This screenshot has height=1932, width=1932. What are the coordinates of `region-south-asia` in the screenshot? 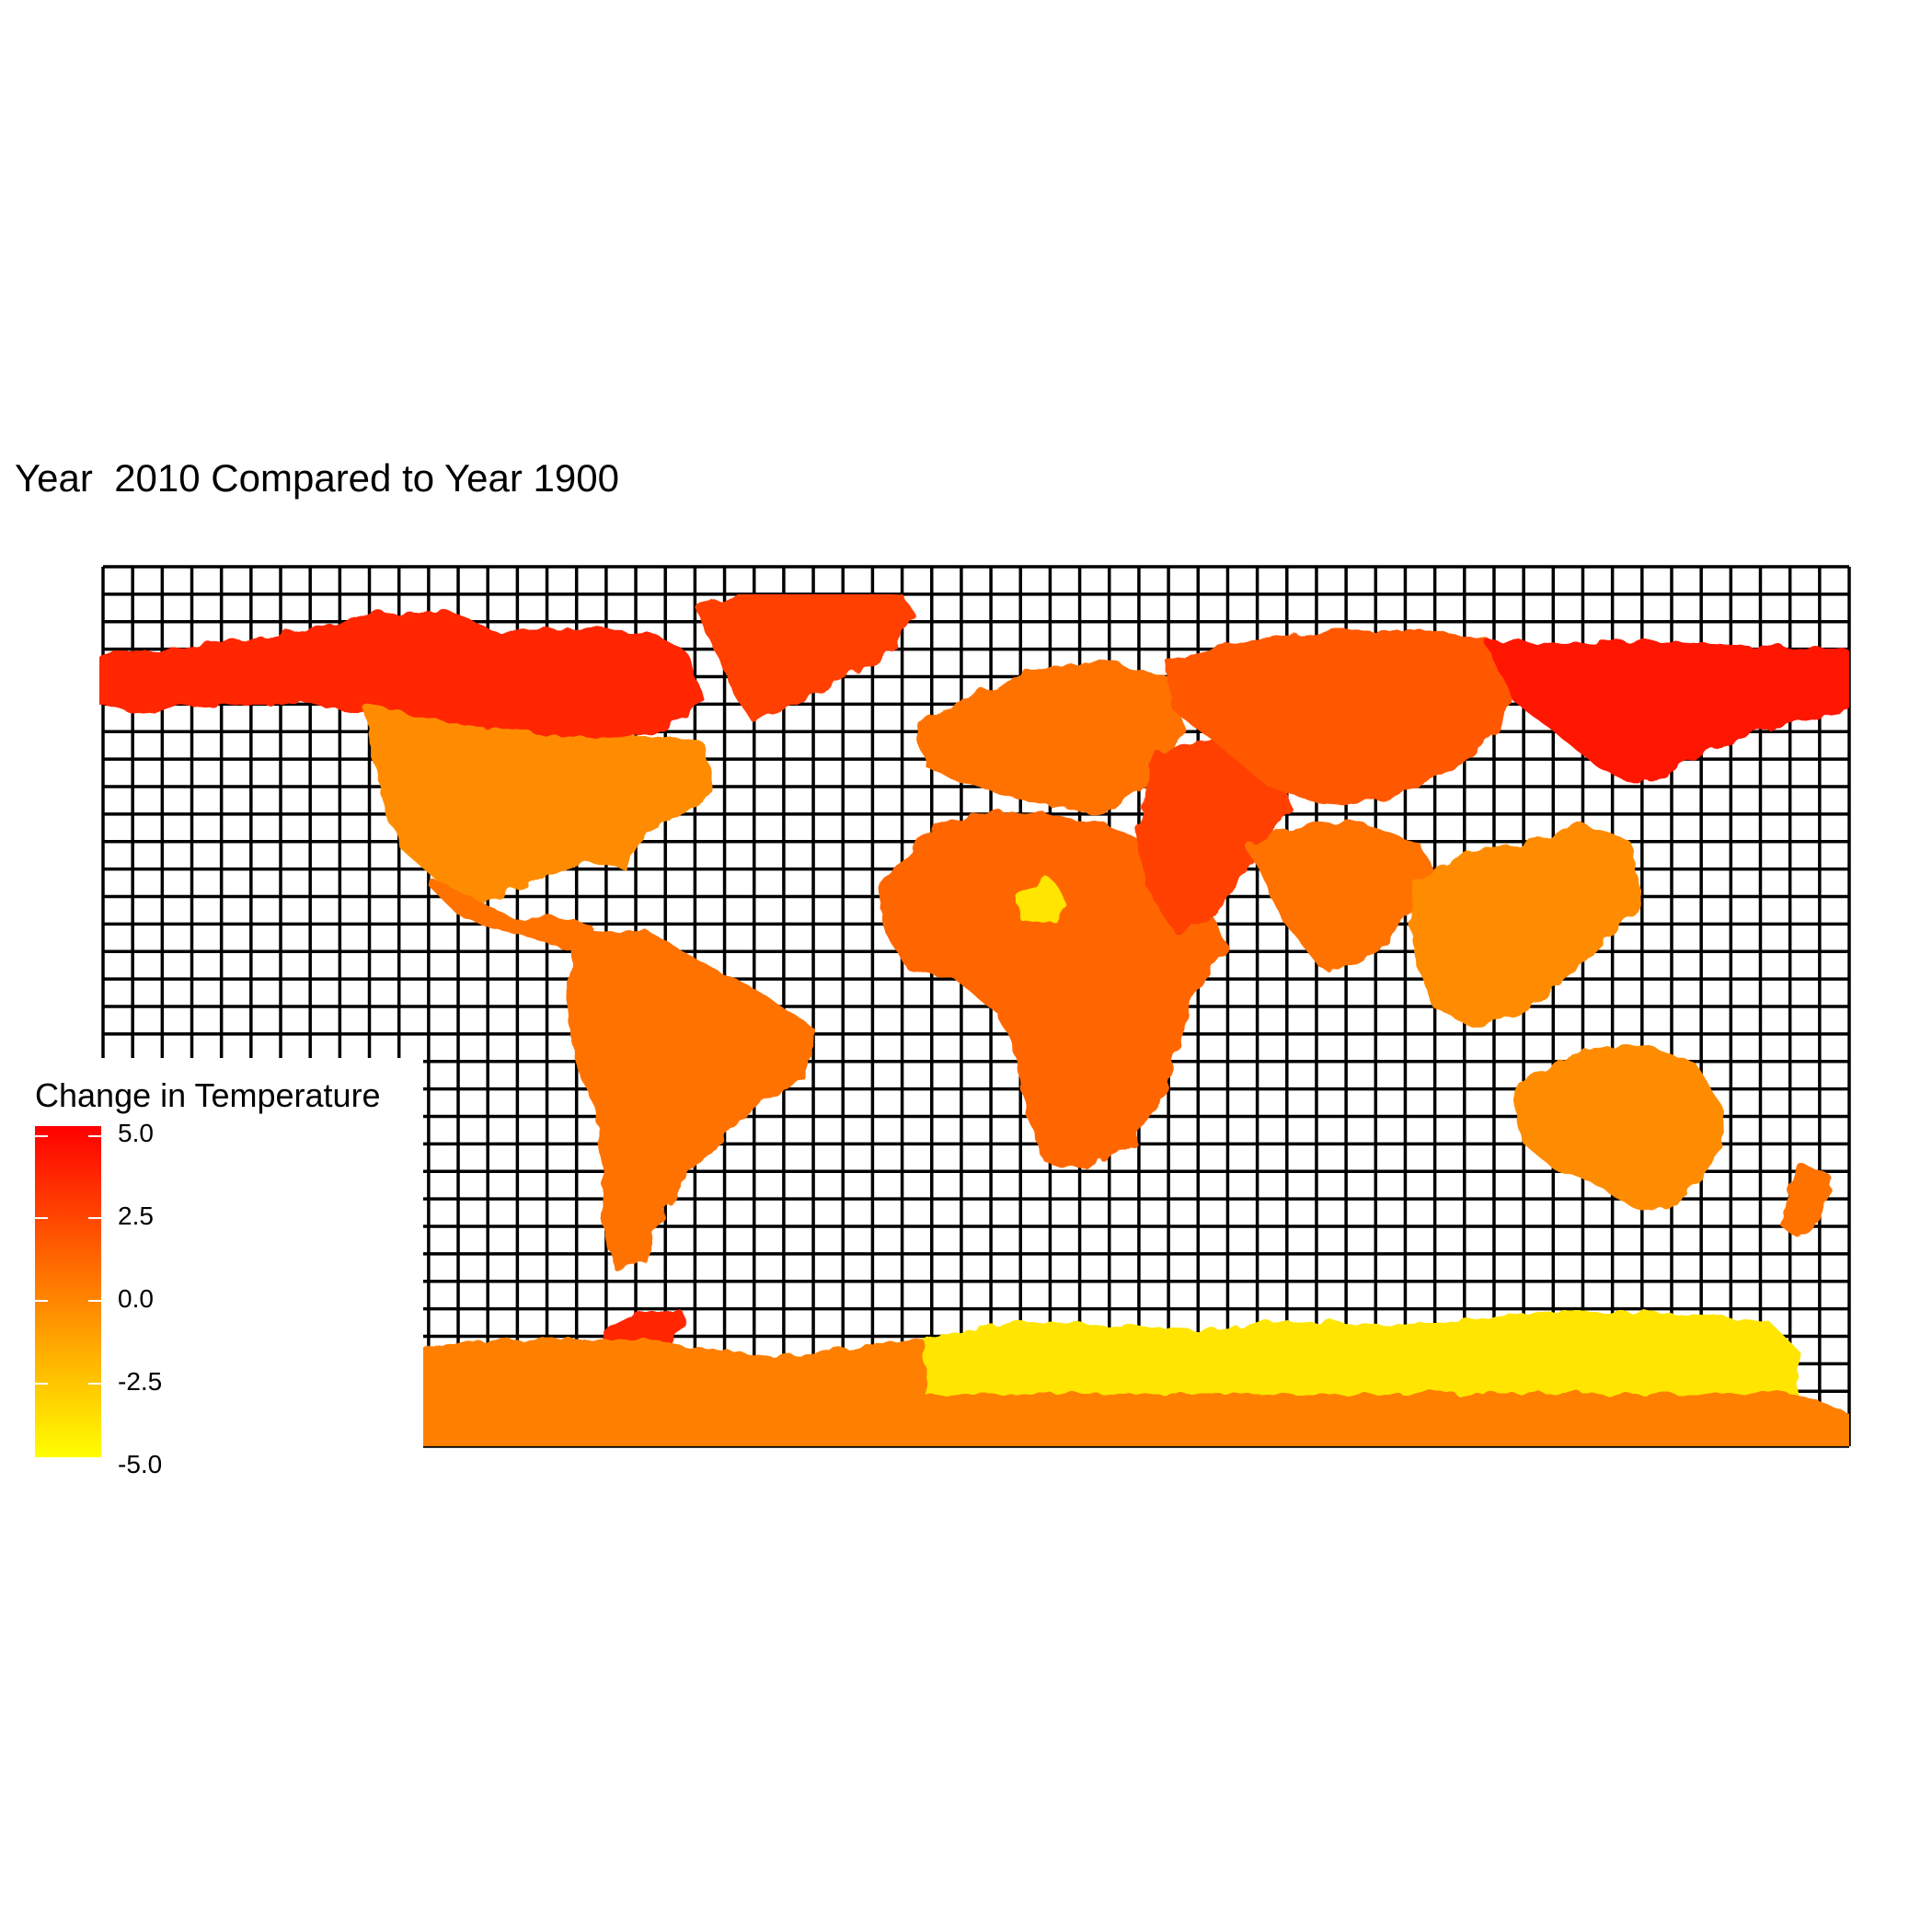 It's located at (1343, 897).